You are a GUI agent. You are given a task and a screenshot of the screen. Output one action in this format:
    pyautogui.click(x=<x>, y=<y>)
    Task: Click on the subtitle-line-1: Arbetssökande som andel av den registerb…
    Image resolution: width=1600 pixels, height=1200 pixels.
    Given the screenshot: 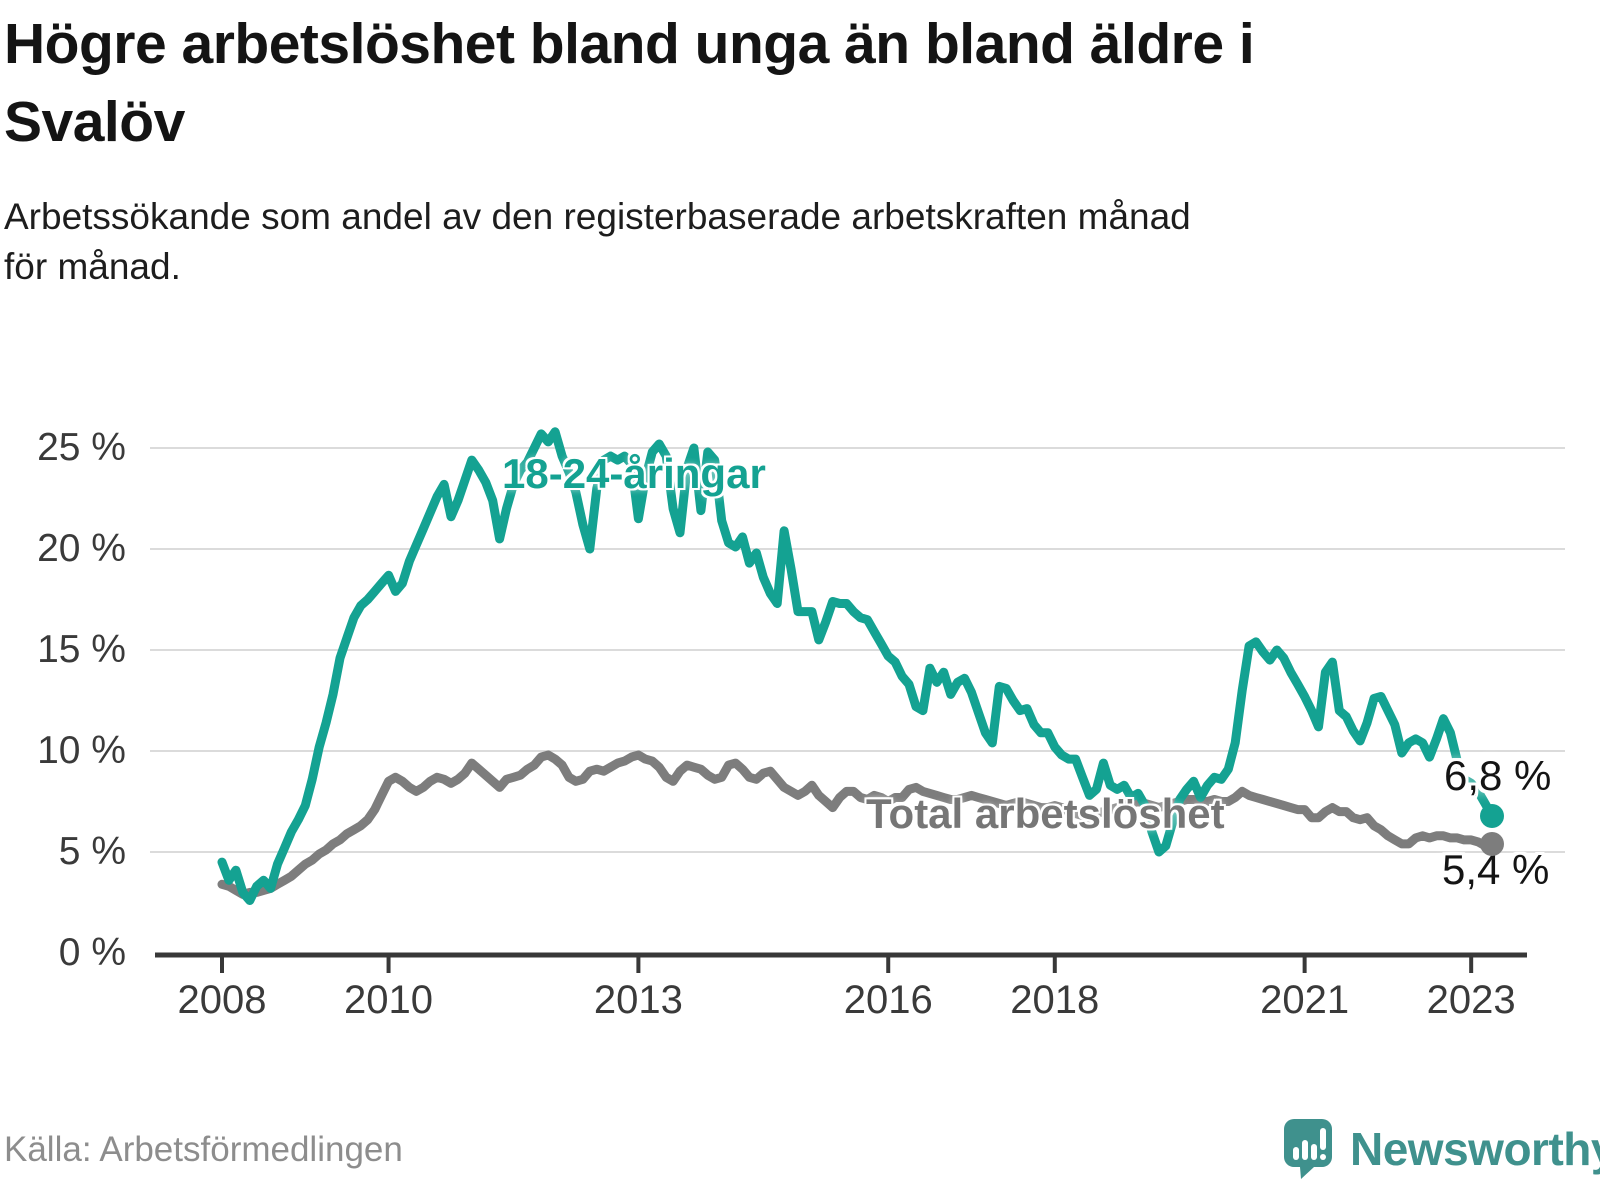 What is the action you would take?
    pyautogui.click(x=597, y=216)
    